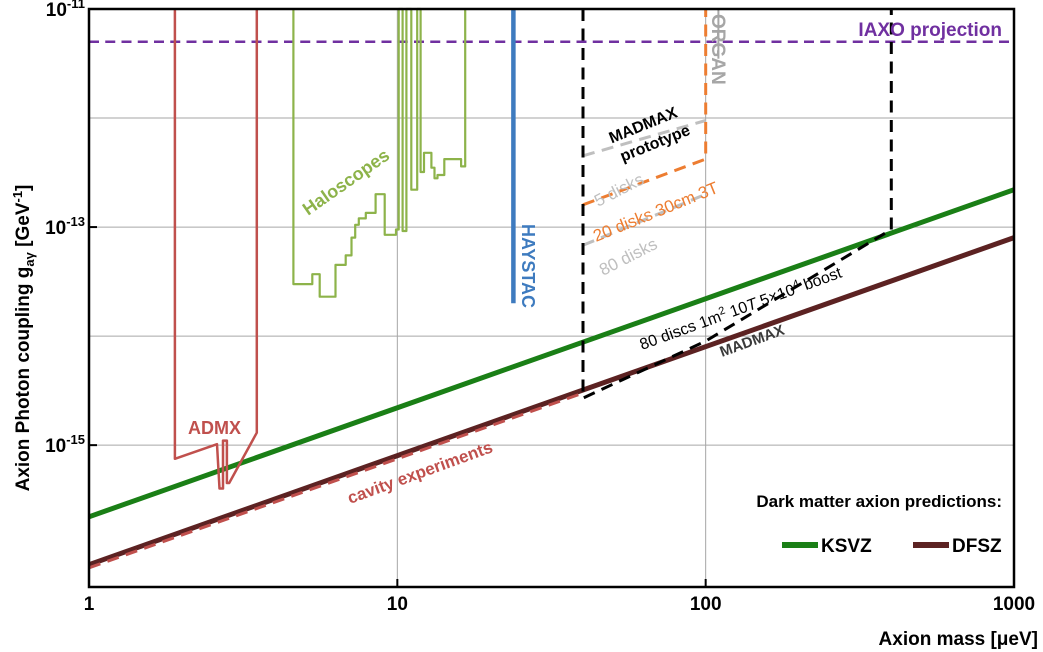 This screenshot has height=652, width=1043. Describe the element at coordinates (89, 604) in the screenshot. I see `x-tick-label: 1` at that location.